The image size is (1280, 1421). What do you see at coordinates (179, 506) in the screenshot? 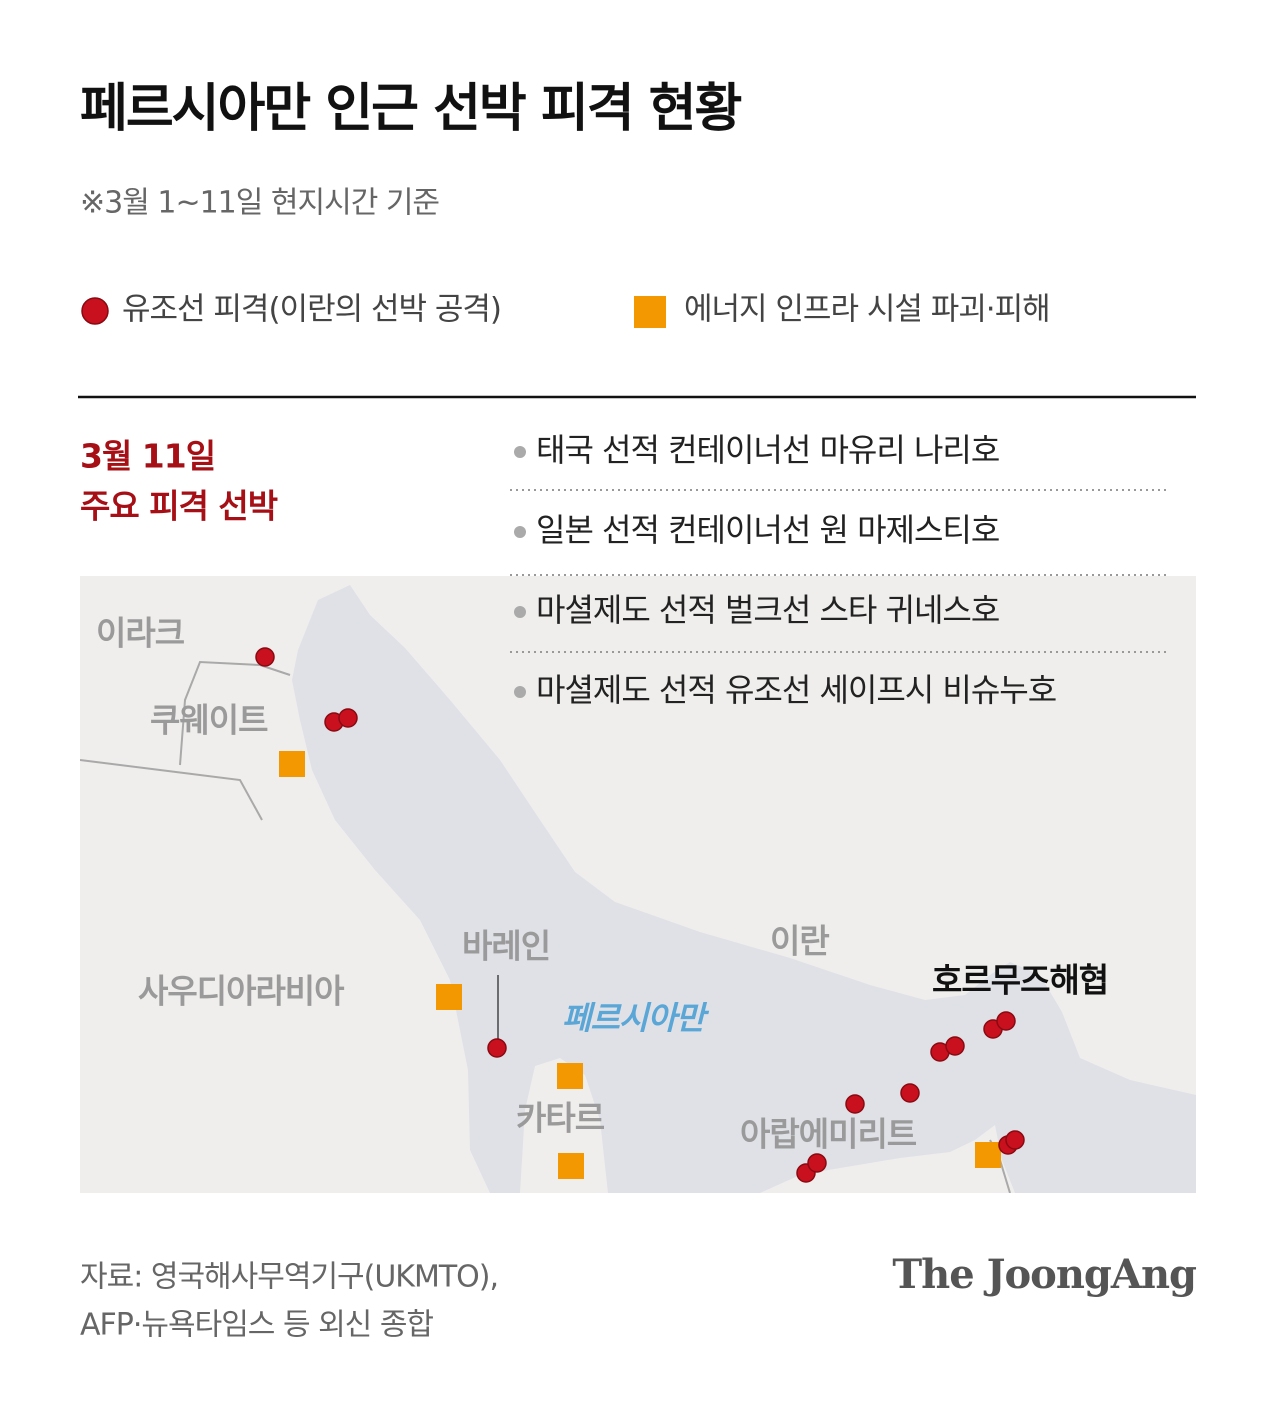
I see `highlight-heading: 주요 피격 선박` at bounding box center [179, 506].